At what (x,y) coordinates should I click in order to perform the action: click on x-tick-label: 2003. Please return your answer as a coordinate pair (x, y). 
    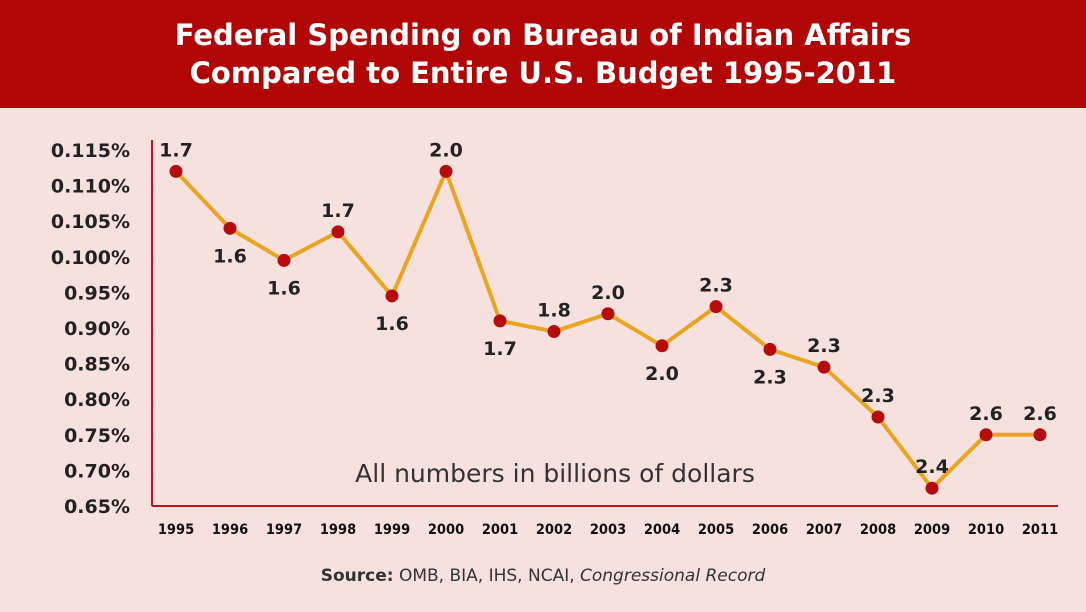
    Looking at the image, I should click on (608, 530).